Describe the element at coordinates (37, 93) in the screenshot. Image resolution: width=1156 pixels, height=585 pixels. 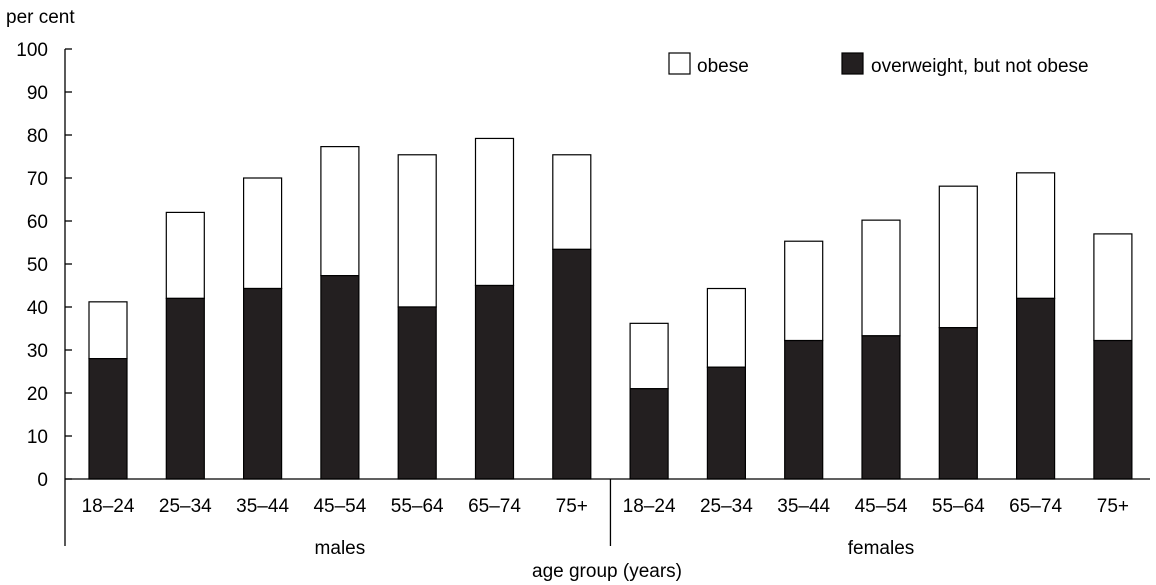
I see `y-tick-label: 90` at that location.